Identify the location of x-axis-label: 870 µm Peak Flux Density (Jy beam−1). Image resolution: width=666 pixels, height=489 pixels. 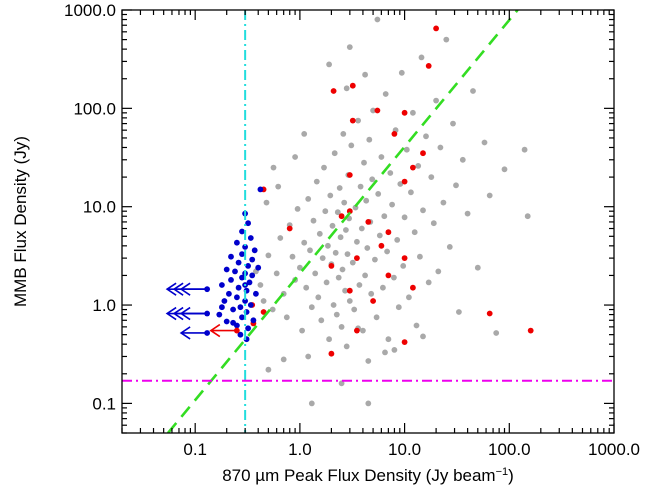
(368, 475).